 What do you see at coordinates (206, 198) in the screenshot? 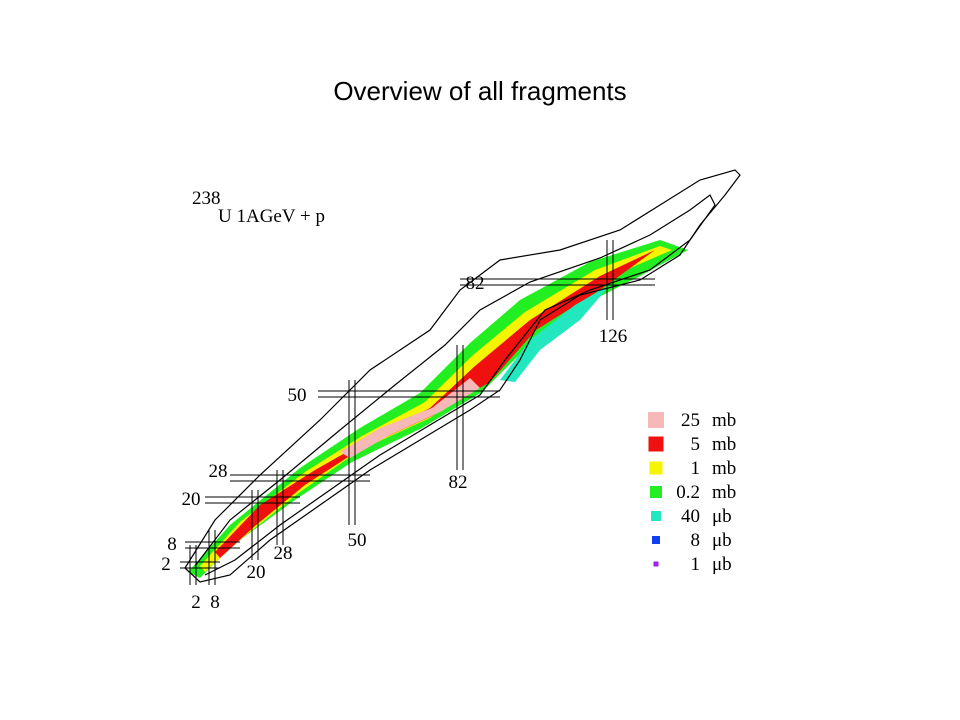
I see `mass-number: 238` at bounding box center [206, 198].